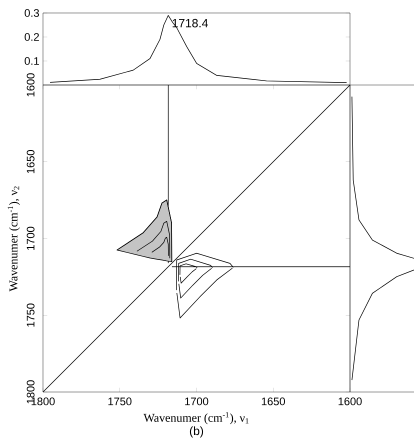 Image resolution: width=414 pixels, height=448 pixels. I want to click on x-tick-label: 1650, so click(273, 402).